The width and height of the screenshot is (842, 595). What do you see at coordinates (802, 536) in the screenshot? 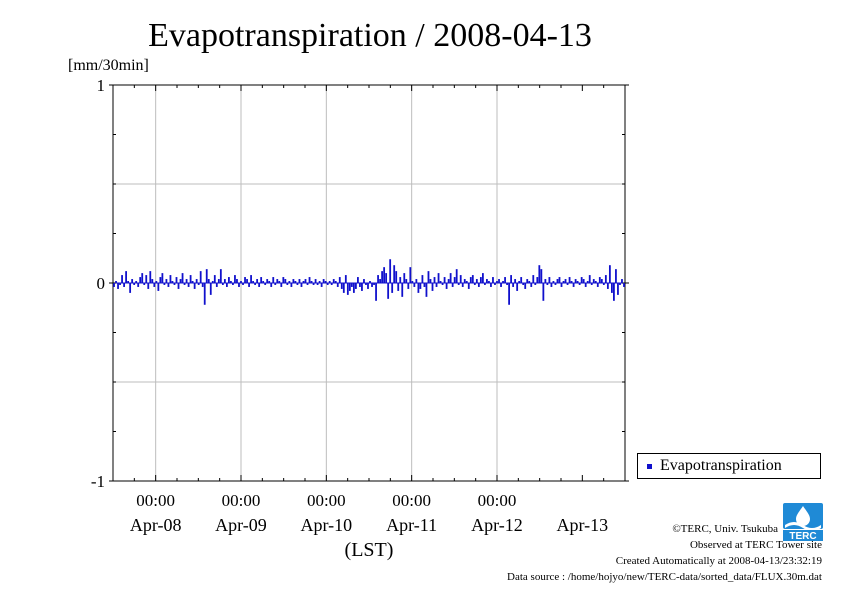
I see `svg-text: TERC` at bounding box center [802, 536].